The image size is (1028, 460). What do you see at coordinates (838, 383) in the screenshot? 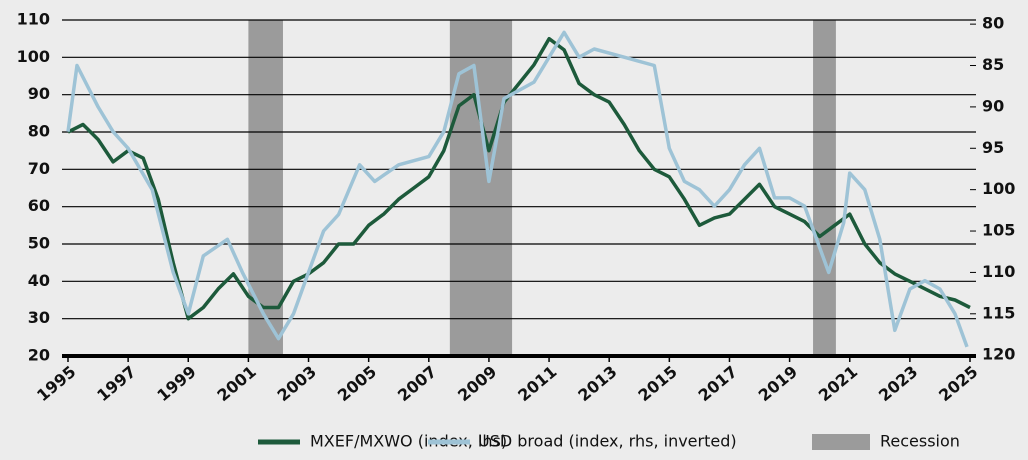
I see `x-tick-label: 2021` at bounding box center [838, 383].